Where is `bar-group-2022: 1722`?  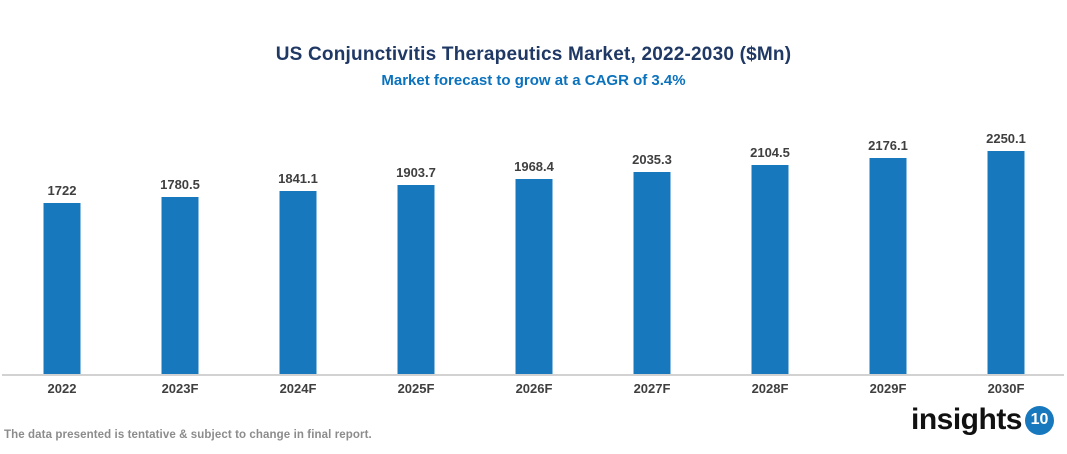
bar-group-2022: 1722 is located at coordinates (62, 262).